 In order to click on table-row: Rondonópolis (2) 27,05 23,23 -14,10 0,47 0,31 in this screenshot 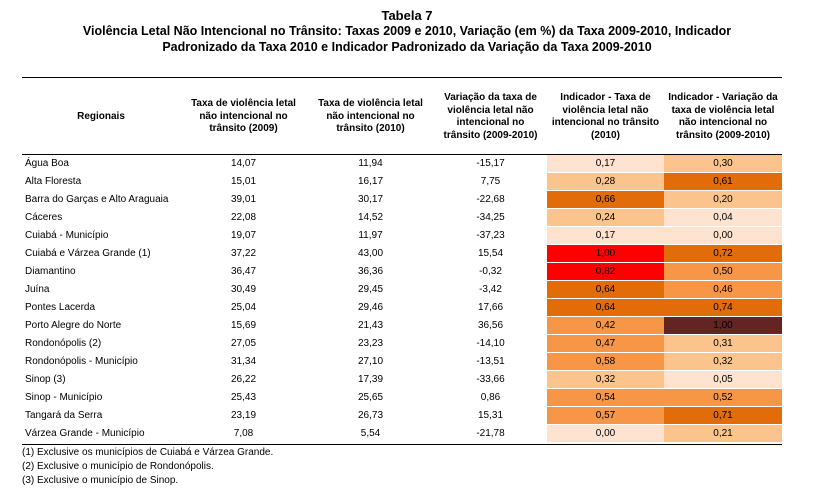, I will do `click(402, 343)`.